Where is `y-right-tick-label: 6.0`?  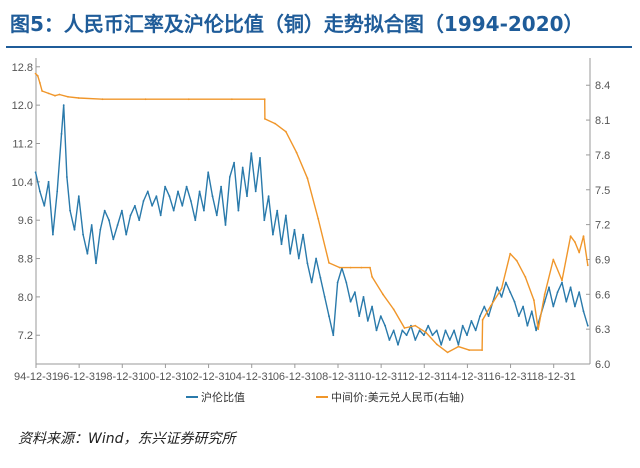
y-right-tick-label: 6.0 is located at coordinates (602, 365).